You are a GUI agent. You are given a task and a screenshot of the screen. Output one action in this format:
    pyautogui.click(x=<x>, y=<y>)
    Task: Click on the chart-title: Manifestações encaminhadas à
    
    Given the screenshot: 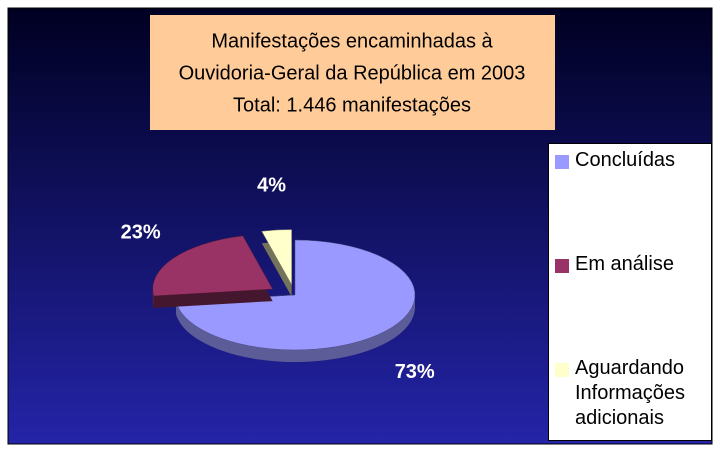 What is the action you would take?
    pyautogui.click(x=352, y=41)
    